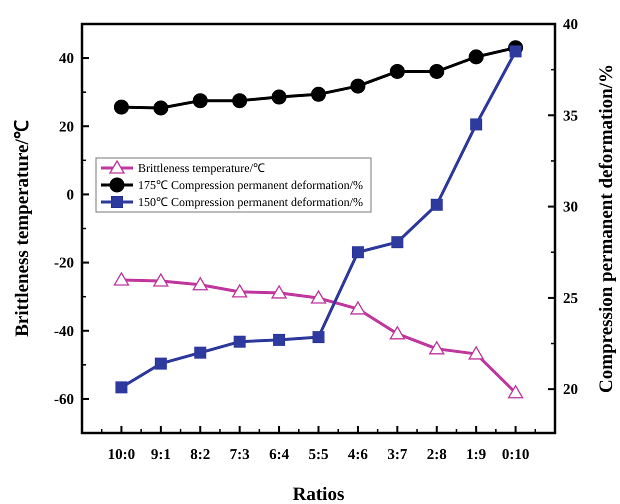 This screenshot has width=620, height=504. Describe the element at coordinates (64, 332) in the screenshot. I see `y-tick-label: -40` at that location.